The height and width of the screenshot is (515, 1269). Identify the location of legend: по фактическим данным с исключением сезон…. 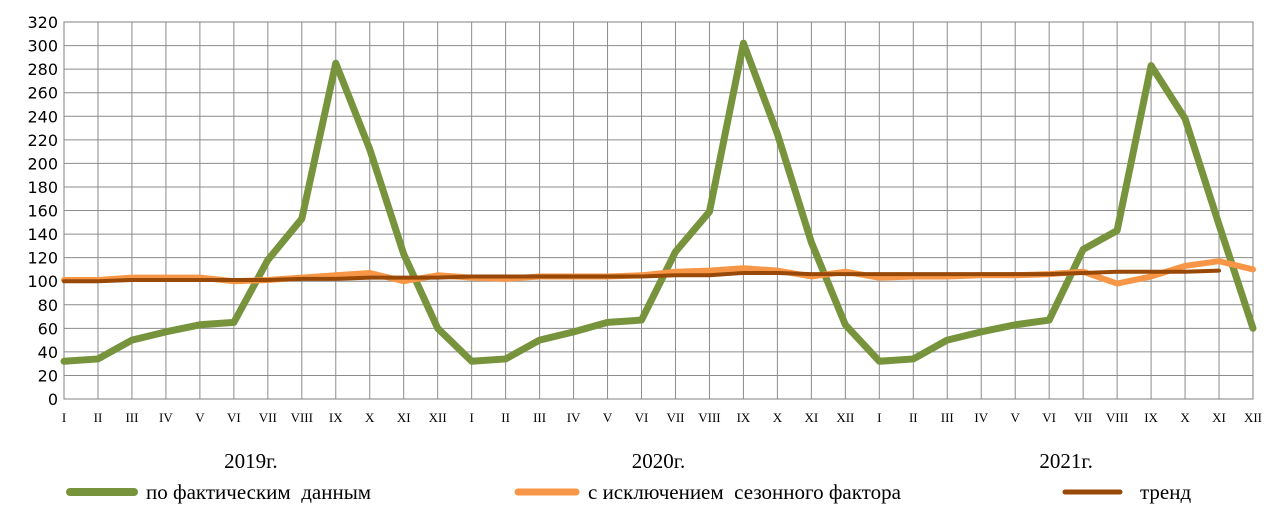
(628, 492).